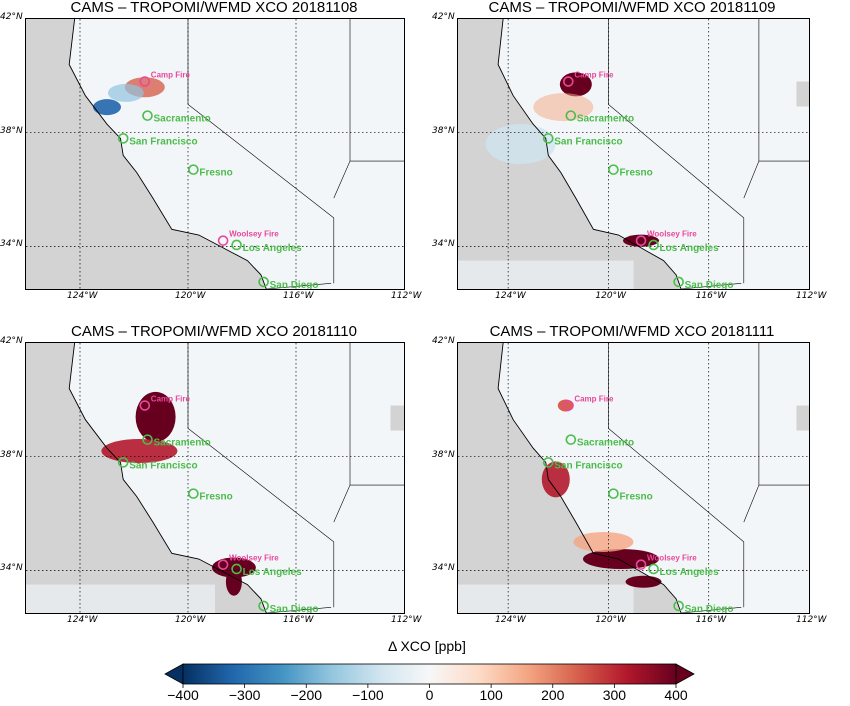 Image resolution: width=850 pixels, height=706 pixels. What do you see at coordinates (632, 331) in the screenshot?
I see `panel-title: CAMS – TROPOMI/WFMD XCO 20181111` at bounding box center [632, 331].